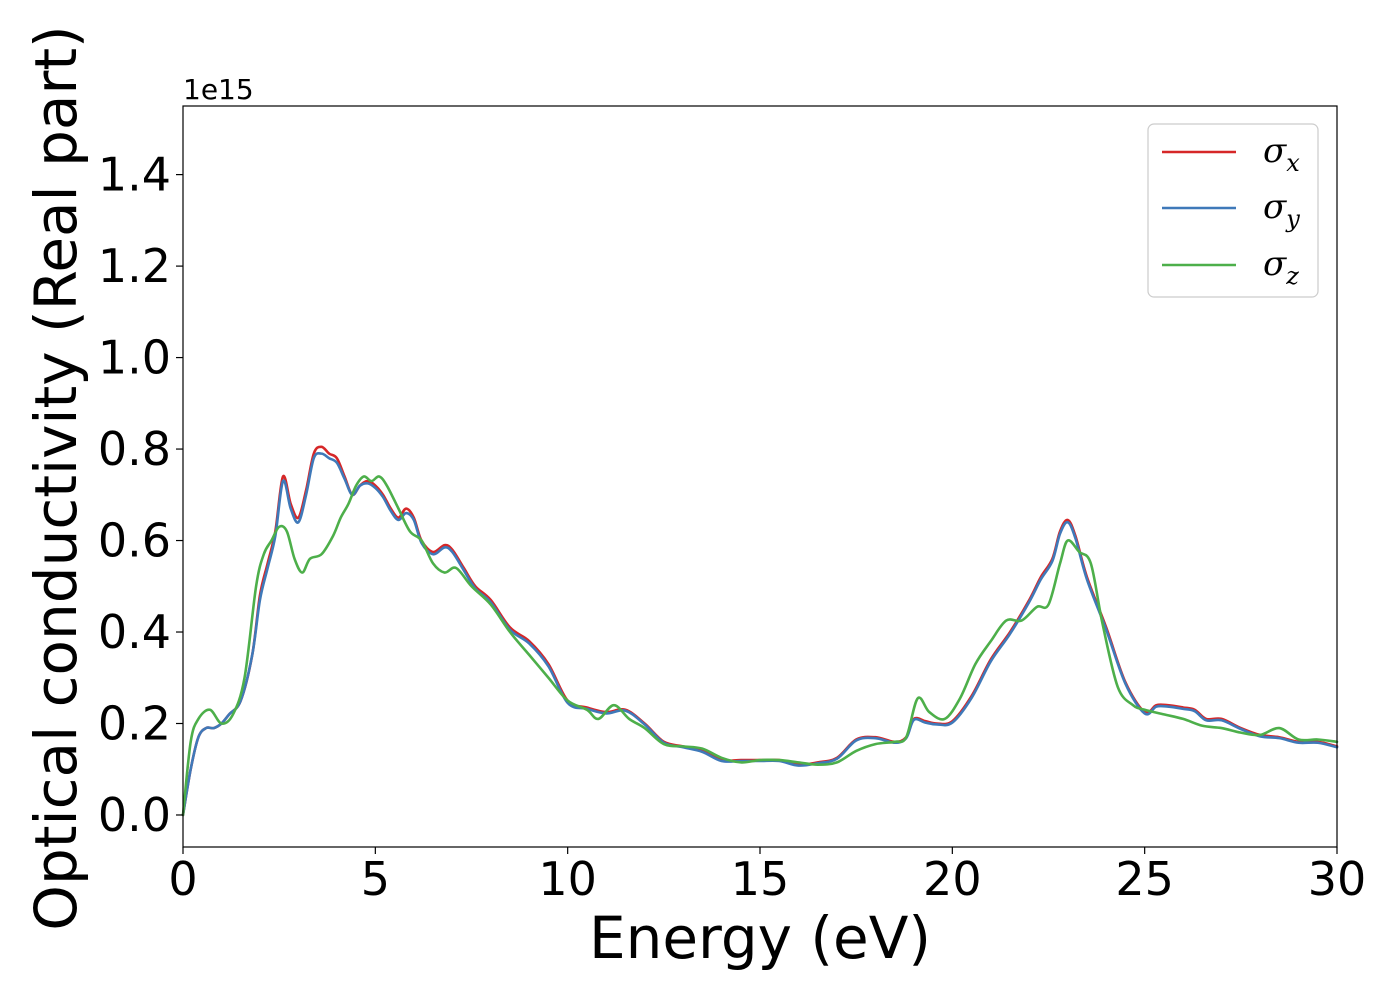 This screenshot has height=1000, width=1400. Describe the element at coordinates (134, 266) in the screenshot. I see `y-tick-label: 1.2` at that location.